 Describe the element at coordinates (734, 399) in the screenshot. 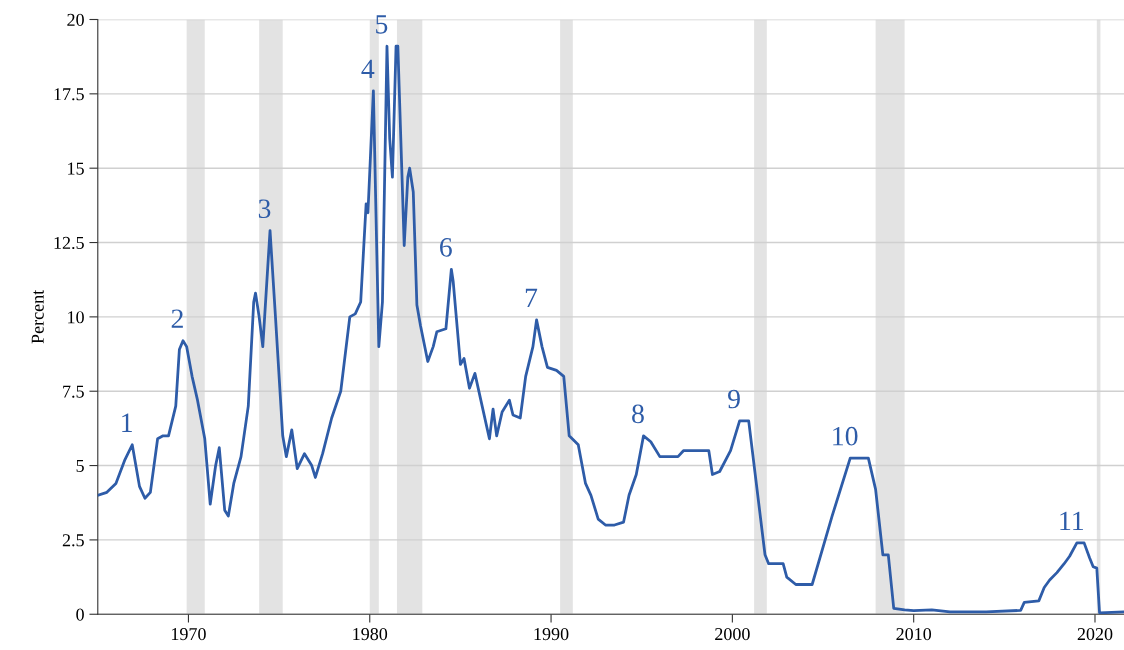

I see `annotation: 9` at that location.